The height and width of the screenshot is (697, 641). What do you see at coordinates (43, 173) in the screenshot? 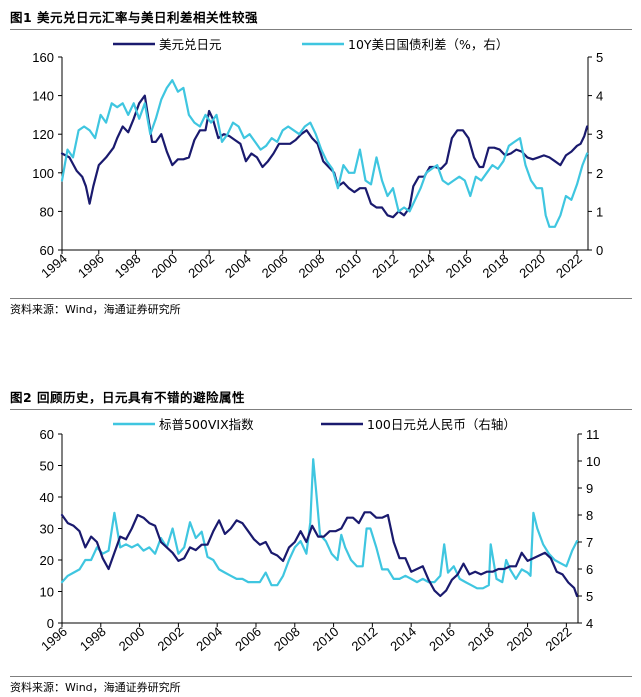
I see `chart1-left-tick-label: 100` at bounding box center [43, 173].